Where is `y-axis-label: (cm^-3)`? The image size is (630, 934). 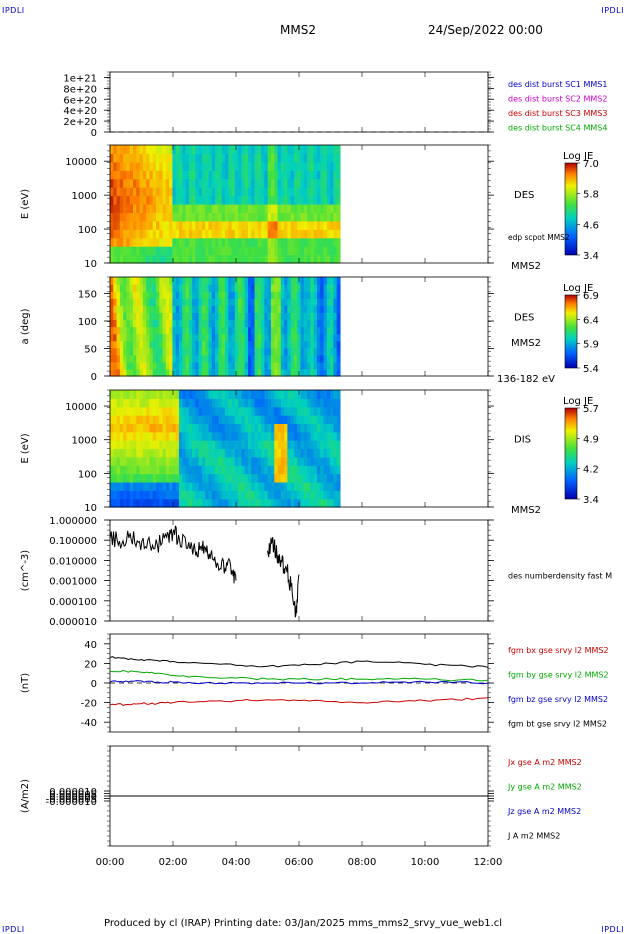
y-axis-label: (cm^-3) is located at coordinates (25, 570).